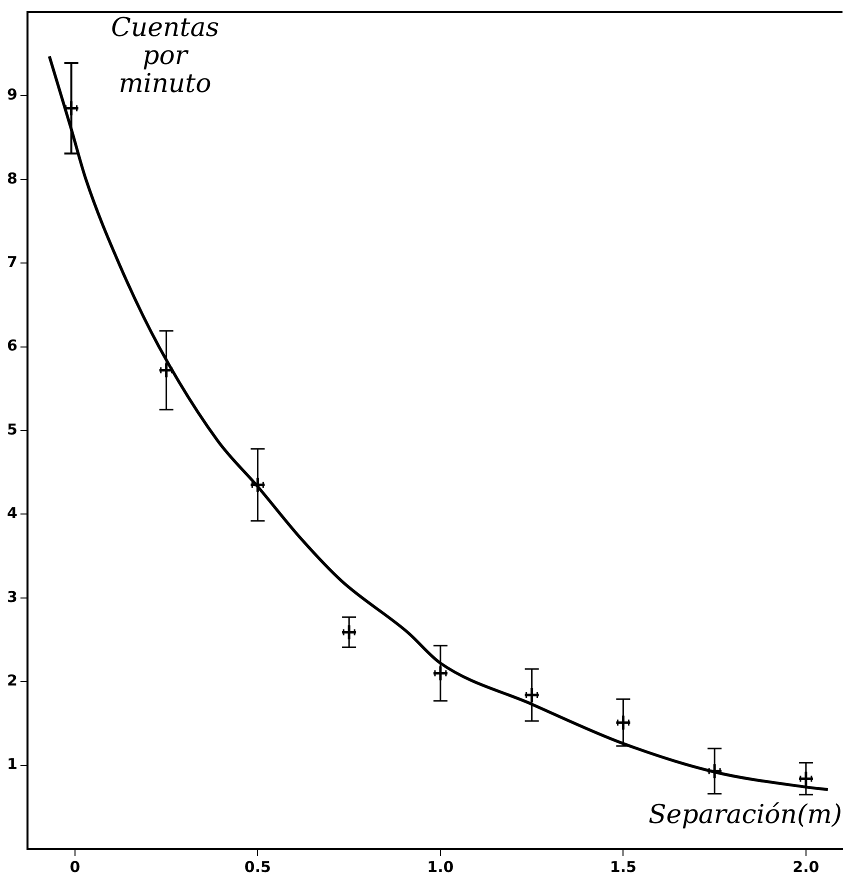  Describe the element at coordinates (12, 680) in the screenshot. I see `y-tick-label: 2` at that location.